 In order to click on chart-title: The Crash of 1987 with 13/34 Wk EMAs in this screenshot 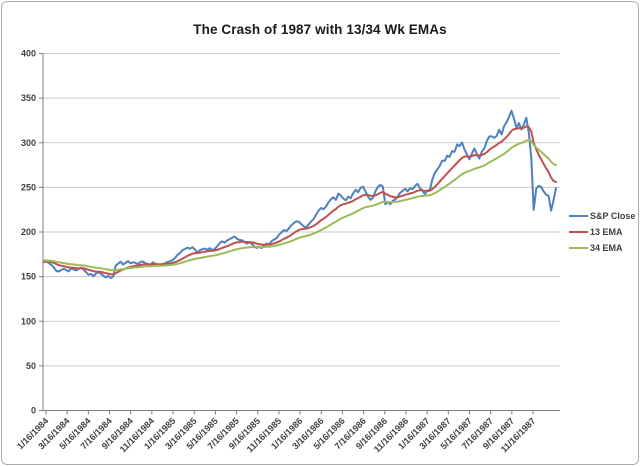, I will do `click(320, 29)`.